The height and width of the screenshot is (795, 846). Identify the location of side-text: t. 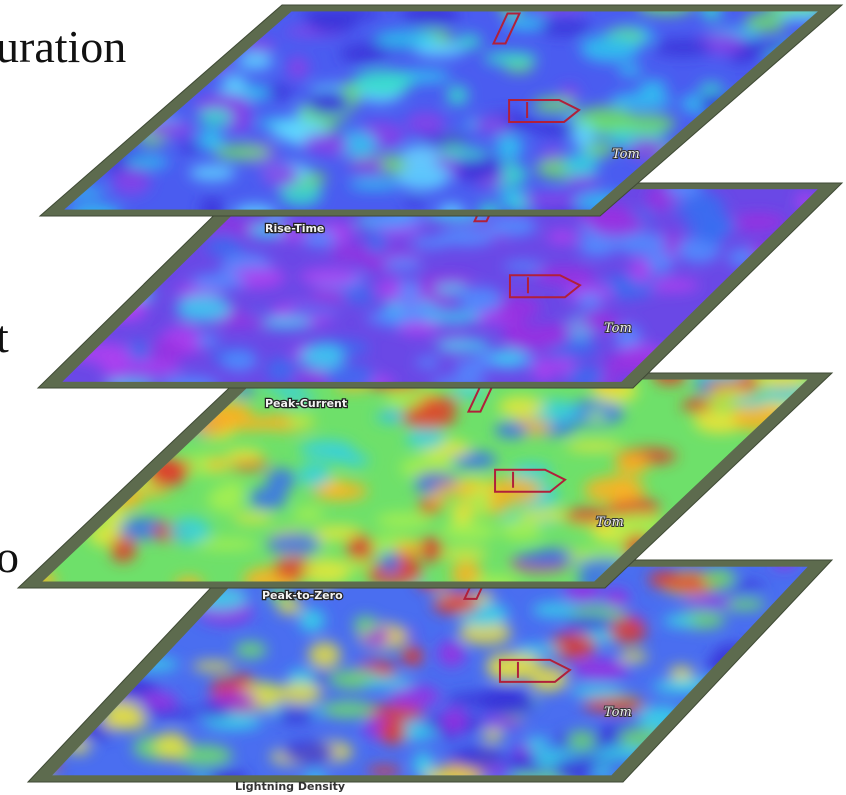
(4, 336).